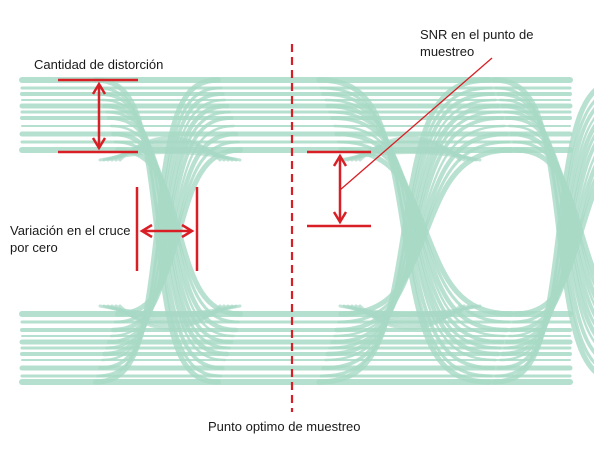  What do you see at coordinates (339, 189) in the screenshot?
I see `snr-marker` at bounding box center [339, 189].